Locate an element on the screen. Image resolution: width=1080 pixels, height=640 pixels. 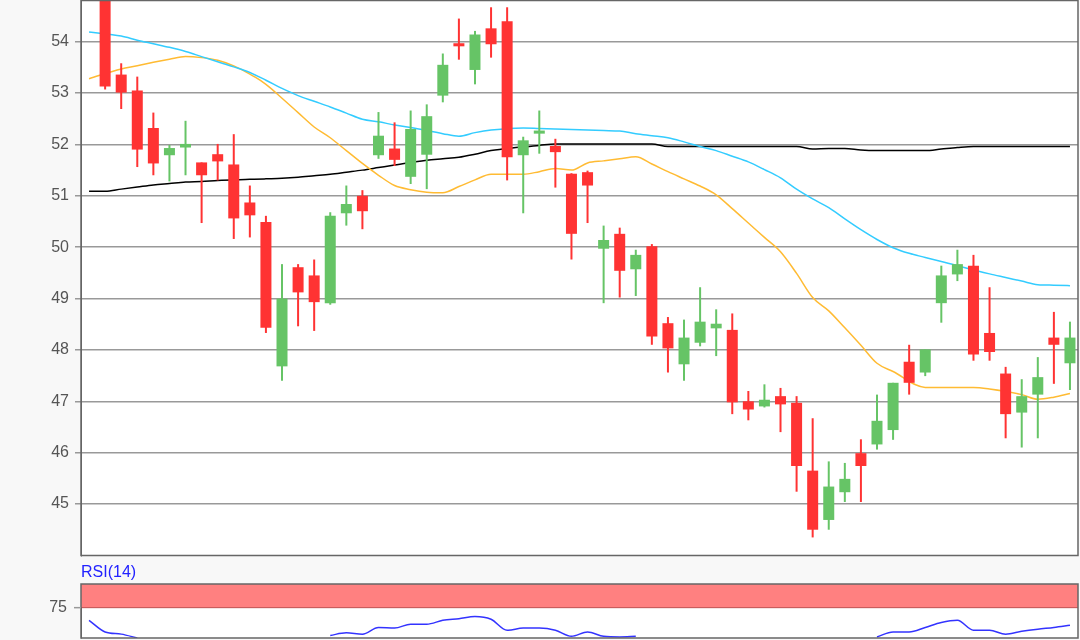
y-tick-label: 50 is located at coordinates (60, 246).